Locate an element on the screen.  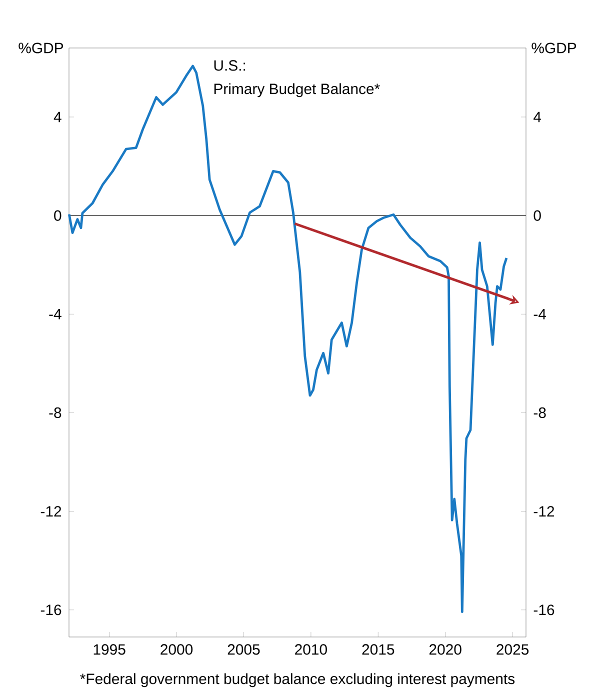
x-tick-label: 2010 is located at coordinates (311, 649).